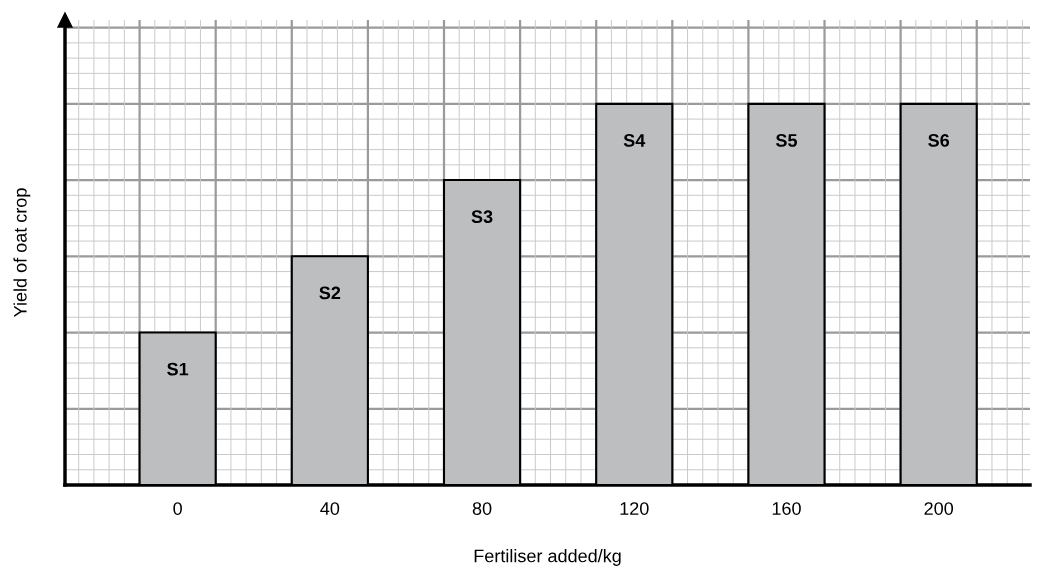 This screenshot has height=578, width=1043. Describe the element at coordinates (786, 140) in the screenshot. I see `annotation: S5` at that location.